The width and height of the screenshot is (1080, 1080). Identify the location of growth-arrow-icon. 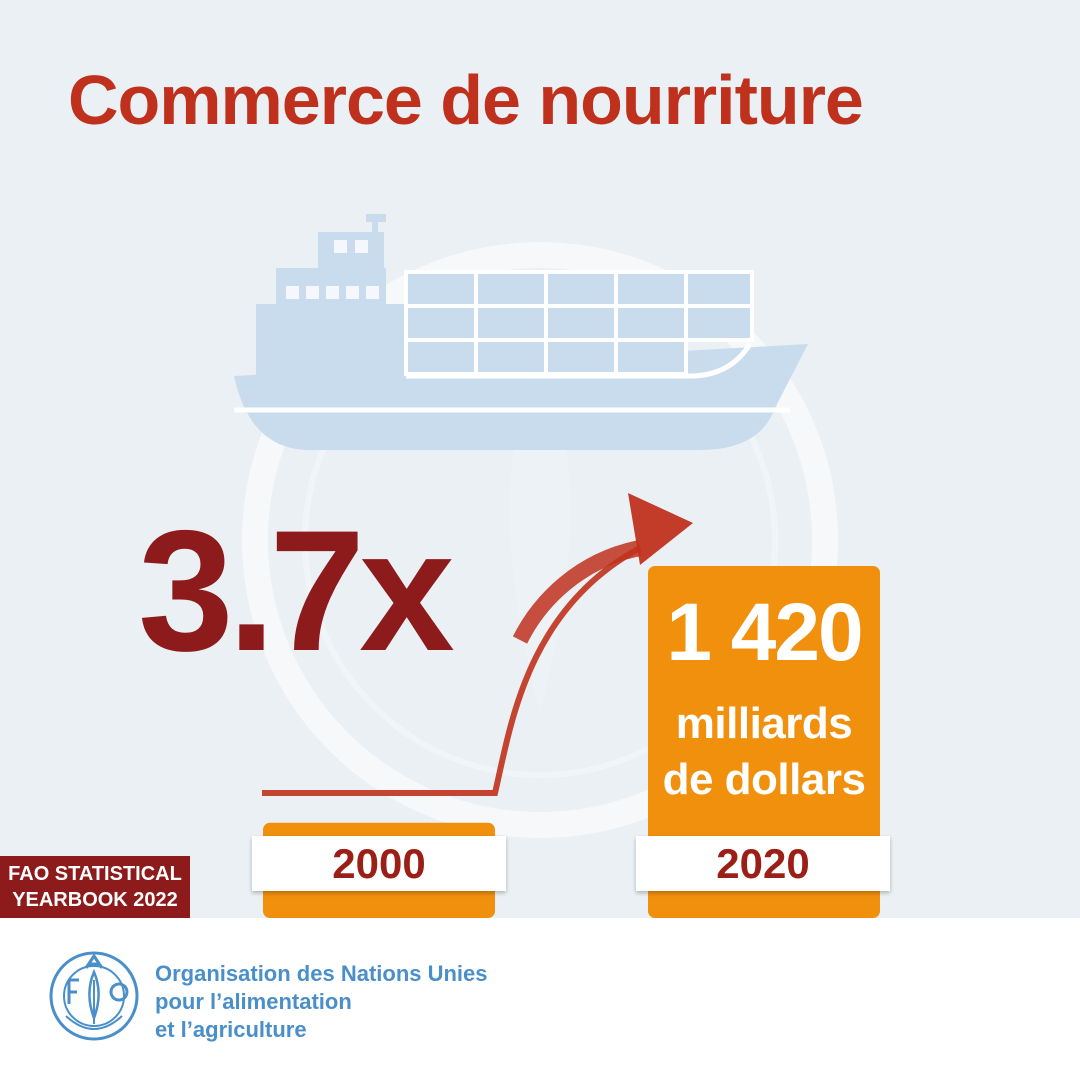
(452, 670).